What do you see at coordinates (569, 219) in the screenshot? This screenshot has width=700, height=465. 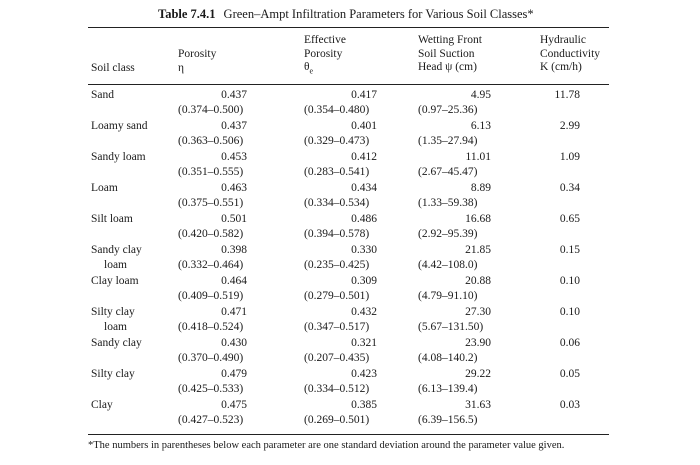 I see `hydraulic-conductivity-value: 0.65` at bounding box center [569, 219].